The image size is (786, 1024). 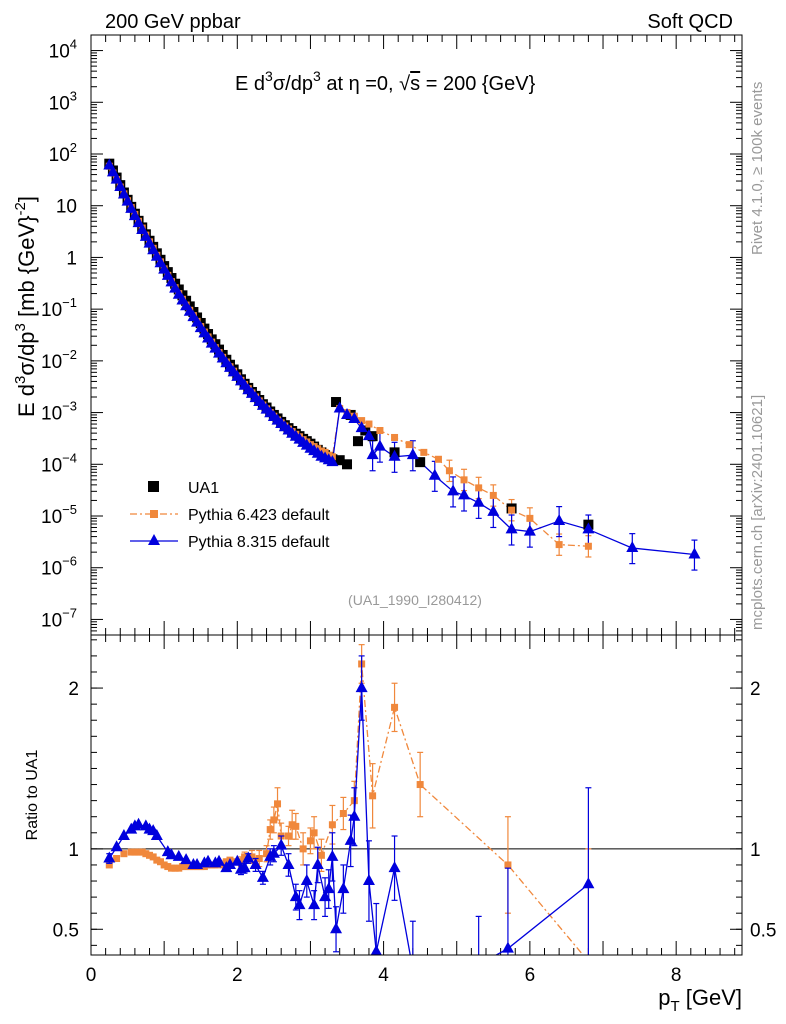 I want to click on y-tick-label: 10³, so click(x=63, y=101).